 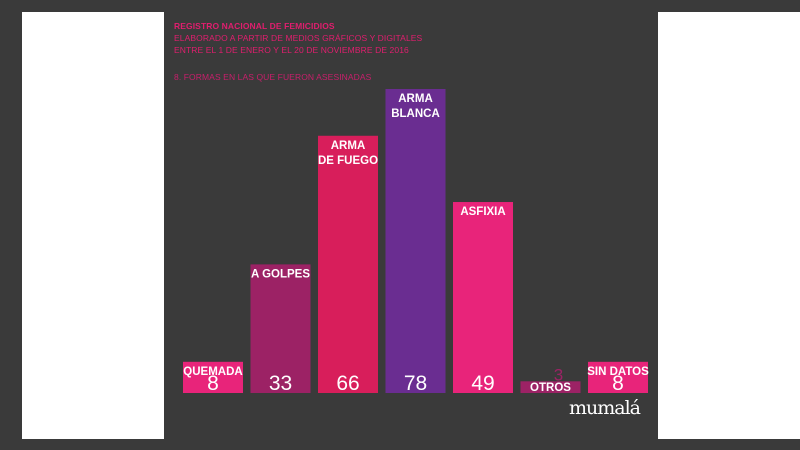 I want to click on value-label-a-golpes: 33, so click(x=280, y=383).